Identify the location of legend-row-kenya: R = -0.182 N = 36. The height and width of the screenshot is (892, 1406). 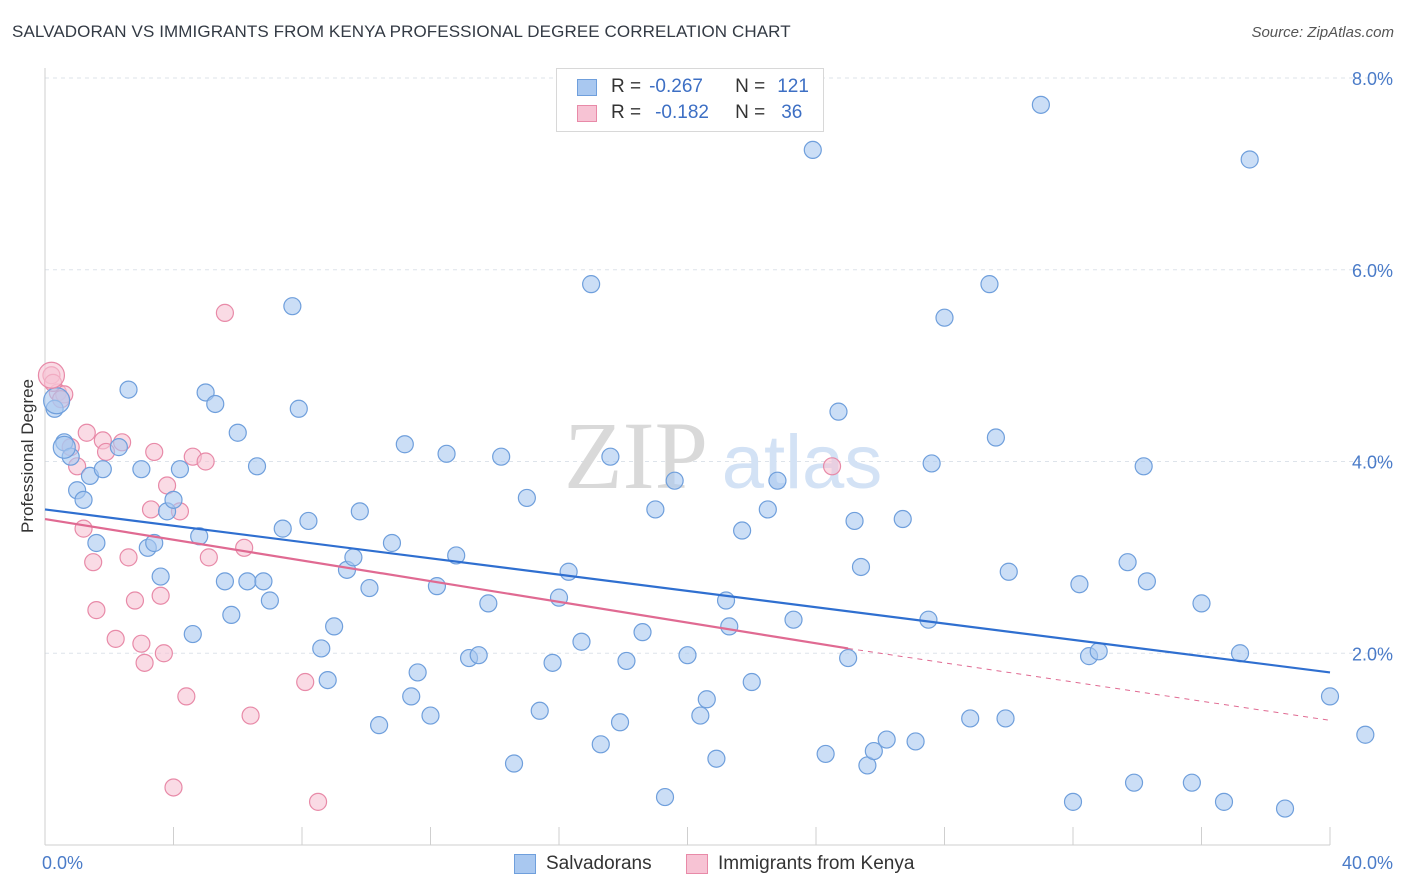
(689, 113).